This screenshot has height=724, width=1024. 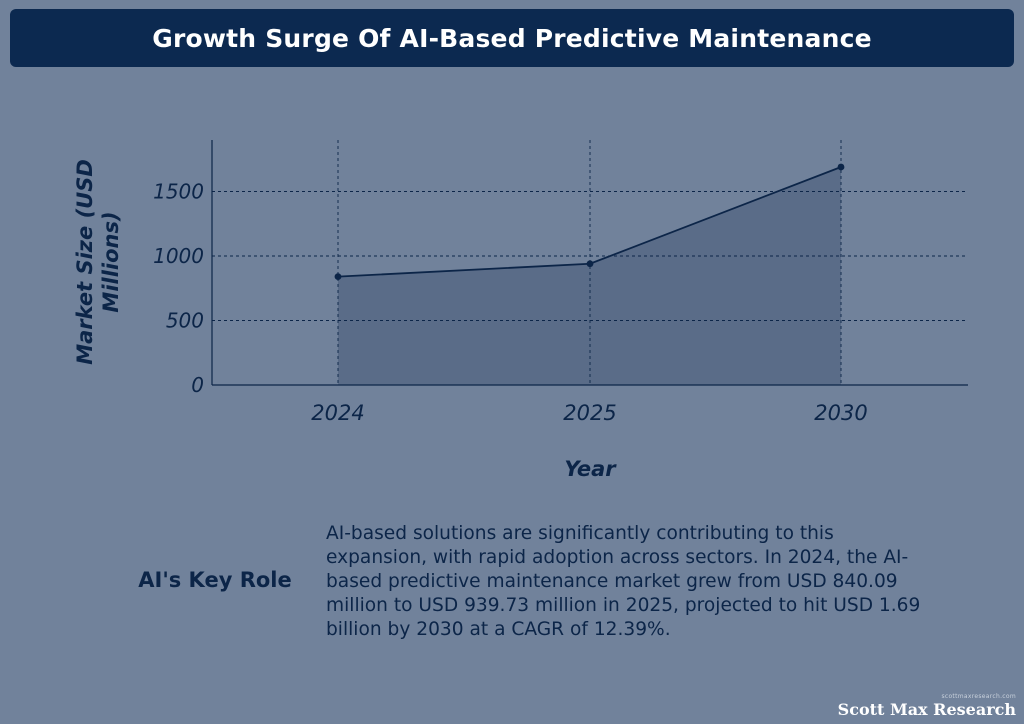 What do you see at coordinates (841, 167) in the screenshot?
I see `data-point-2030` at bounding box center [841, 167].